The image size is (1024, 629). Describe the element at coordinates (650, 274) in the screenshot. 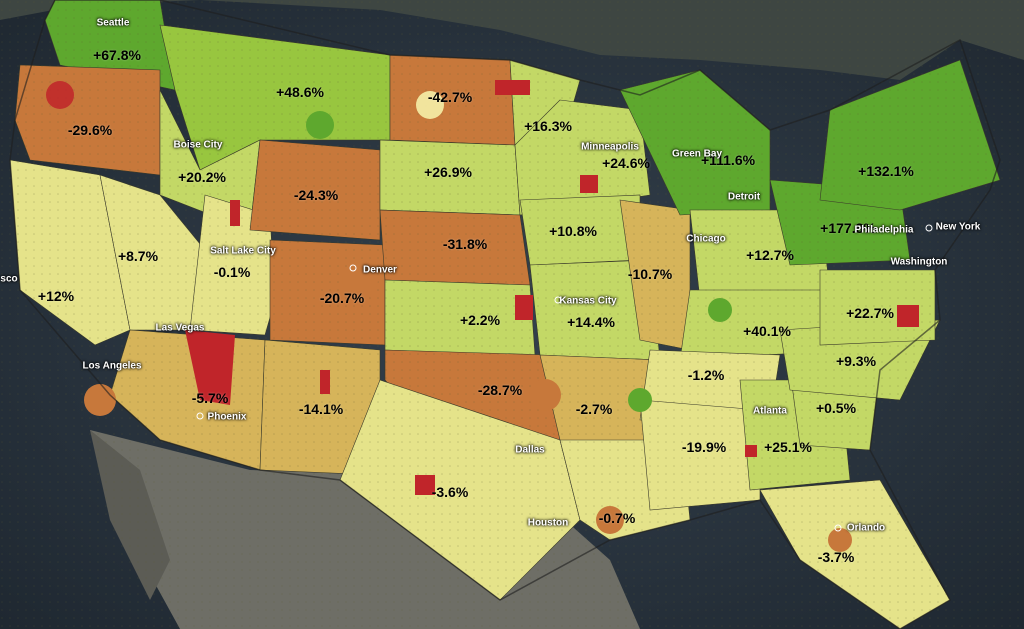

I see `region-label-illinois: -10.7%` at that location.